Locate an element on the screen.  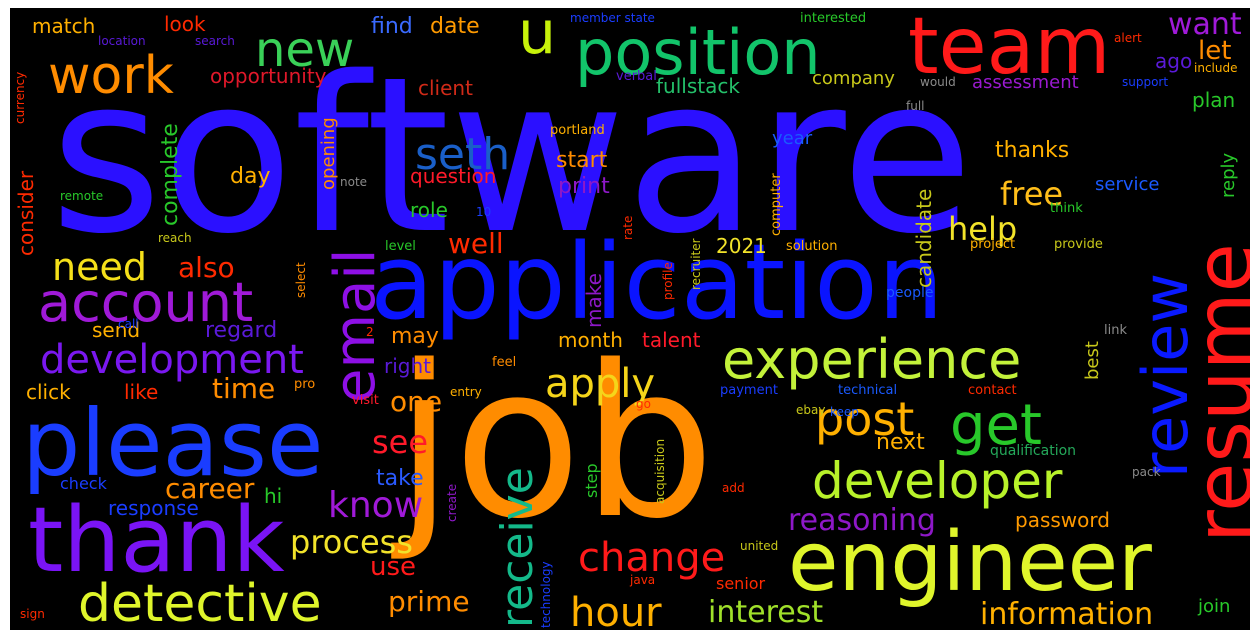
word-team: team is located at coordinates (1009, 50).